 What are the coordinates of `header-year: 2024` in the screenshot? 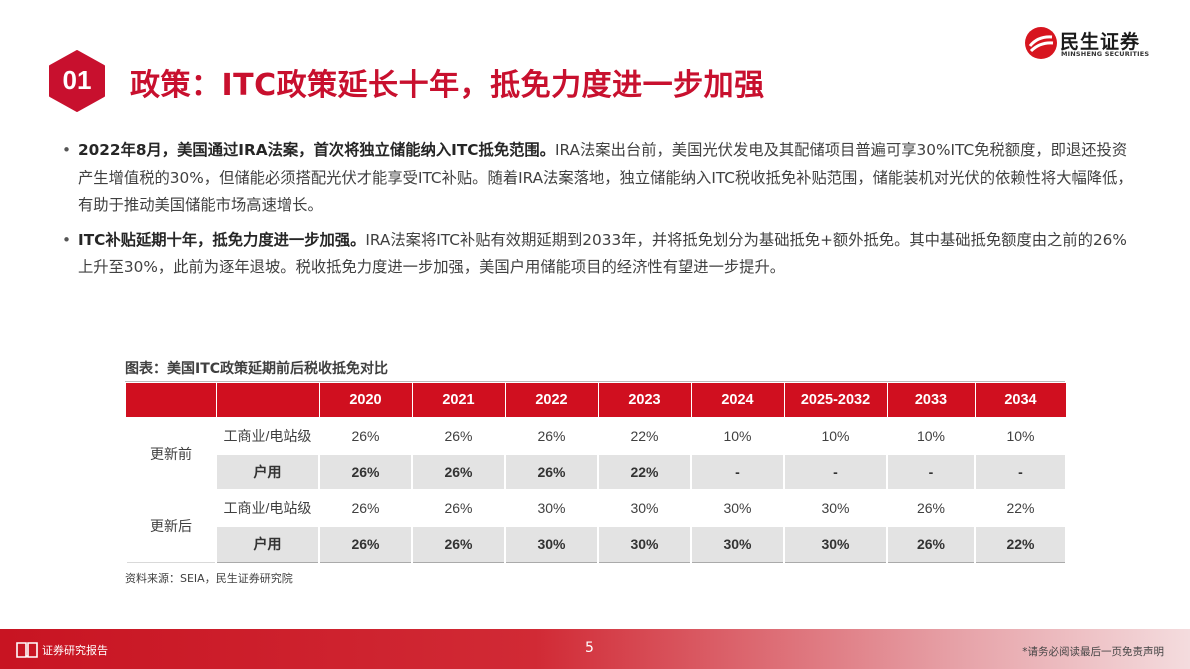 It's located at (738, 400).